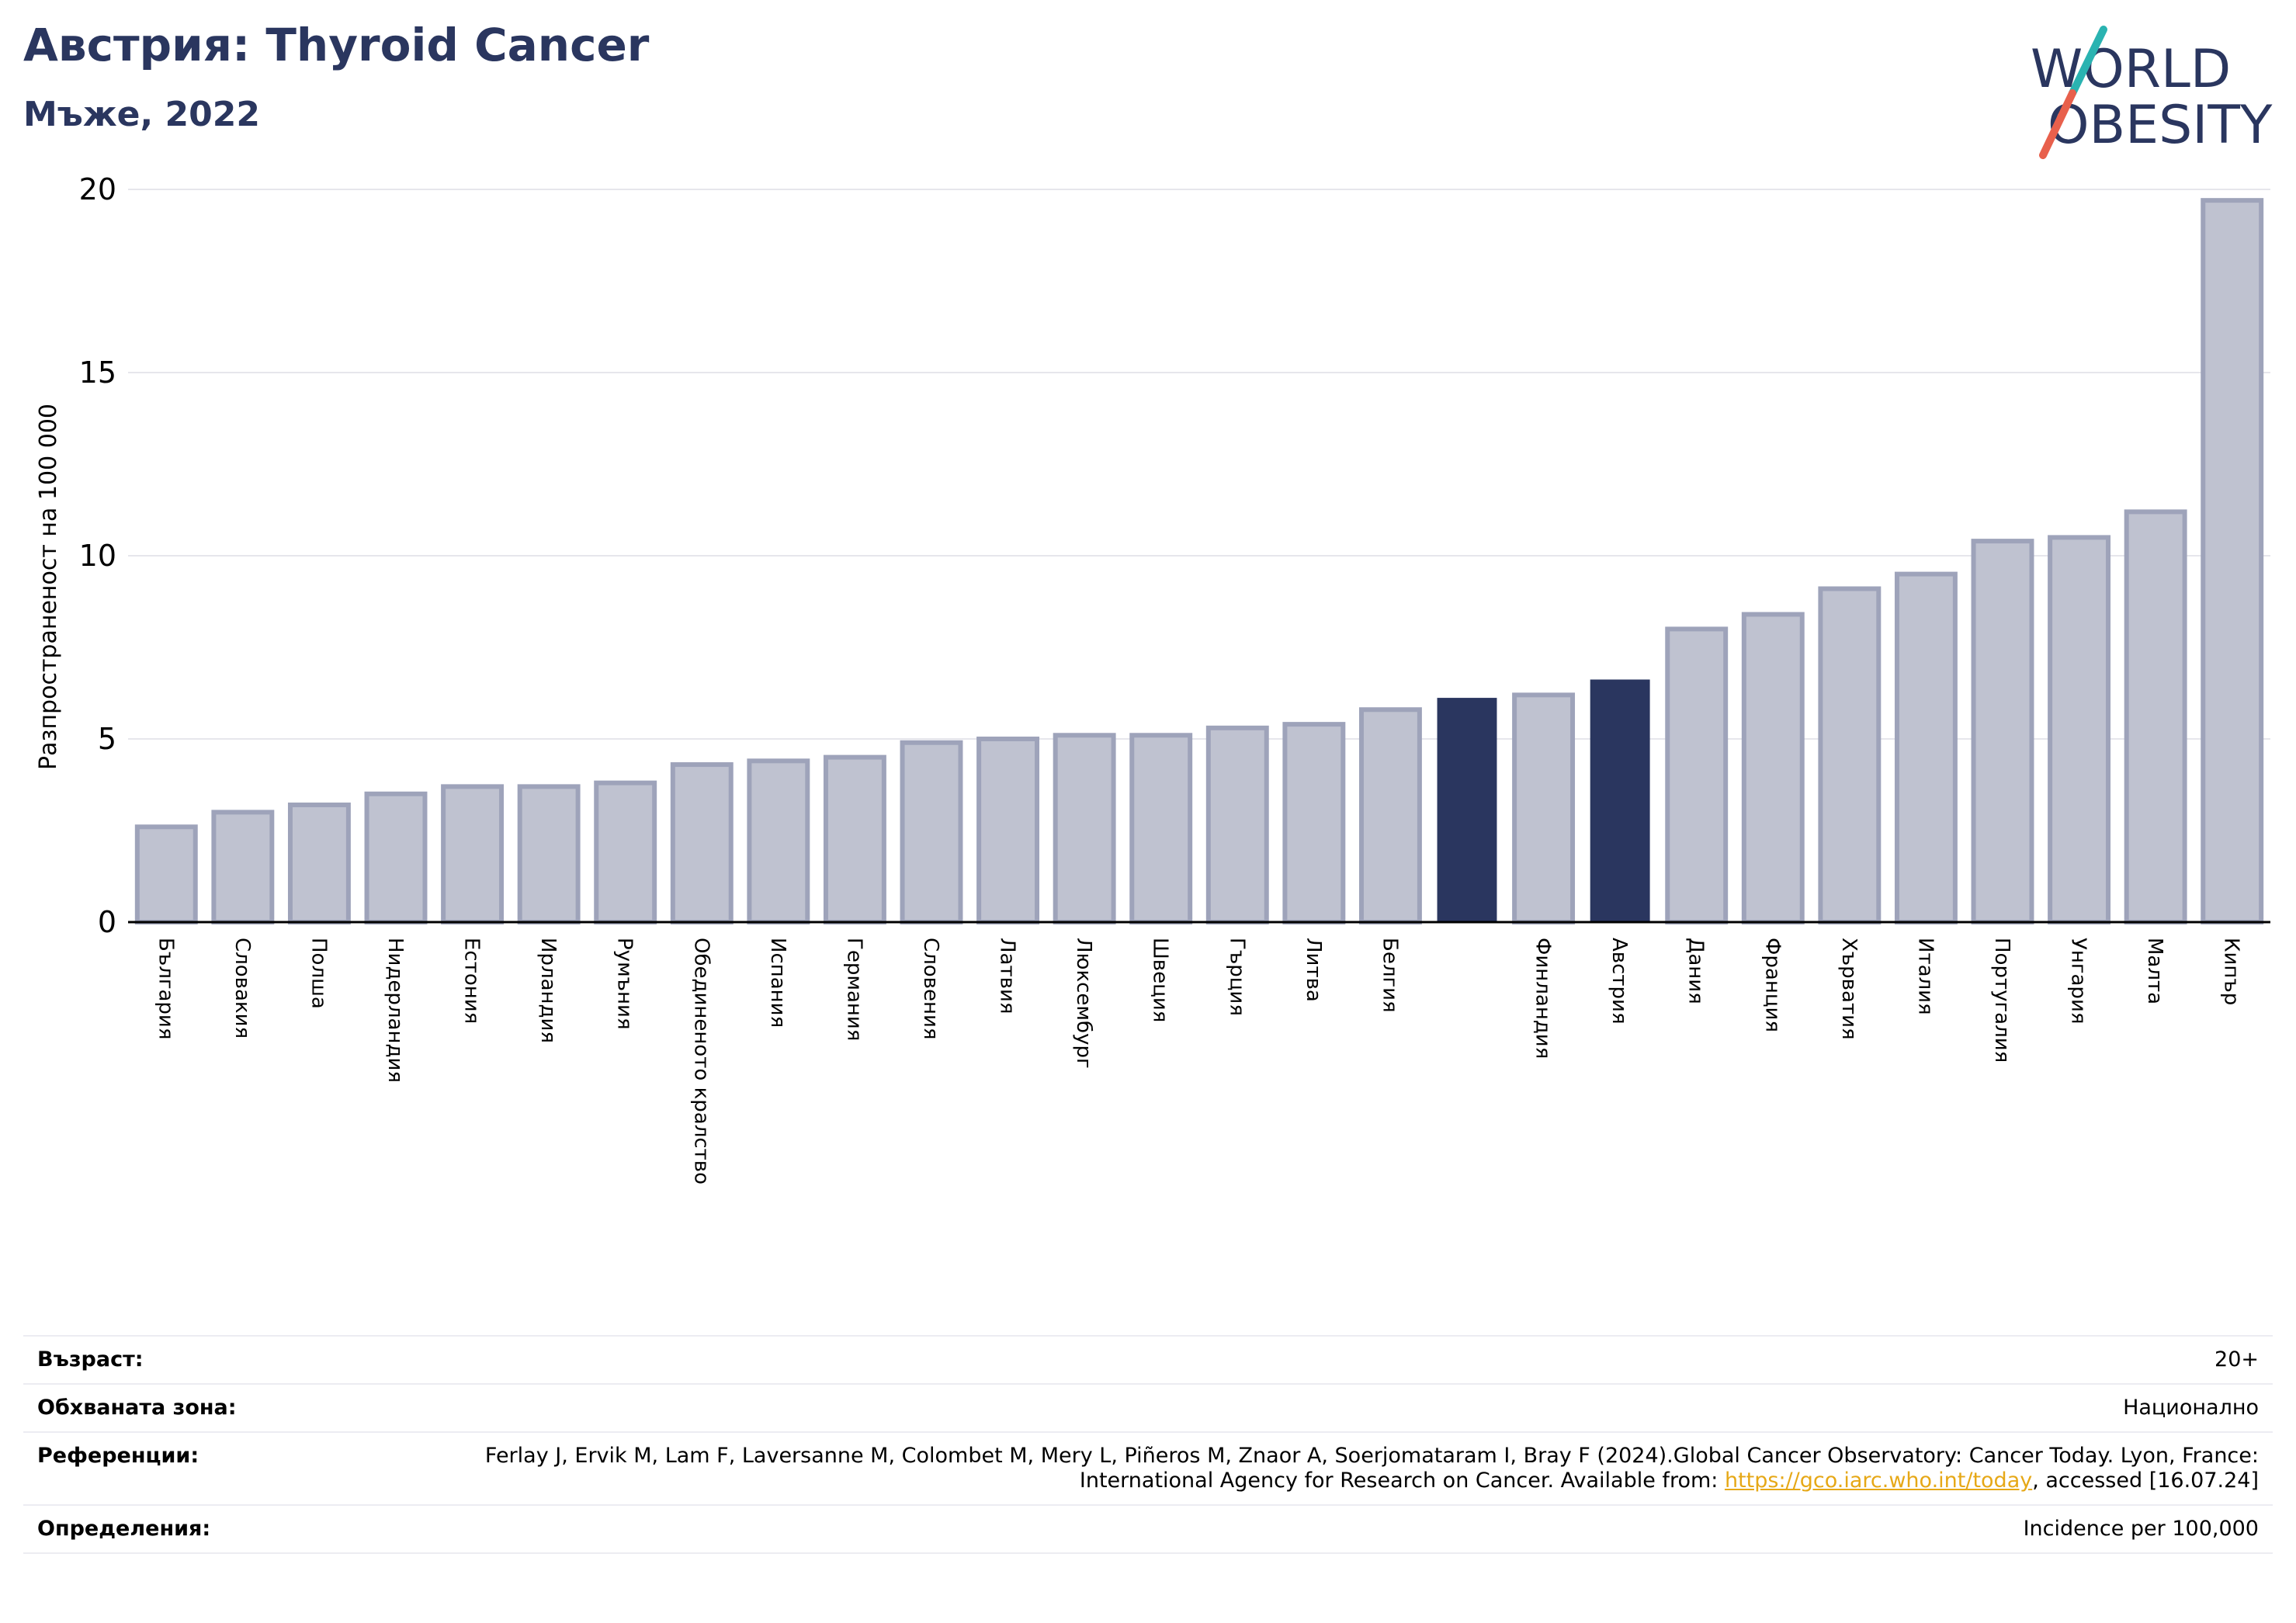 The height and width of the screenshot is (1623, 2296). Describe the element at coordinates (1083, 1004) in the screenshot. I see `x-tick-label: Люксембург` at that location.